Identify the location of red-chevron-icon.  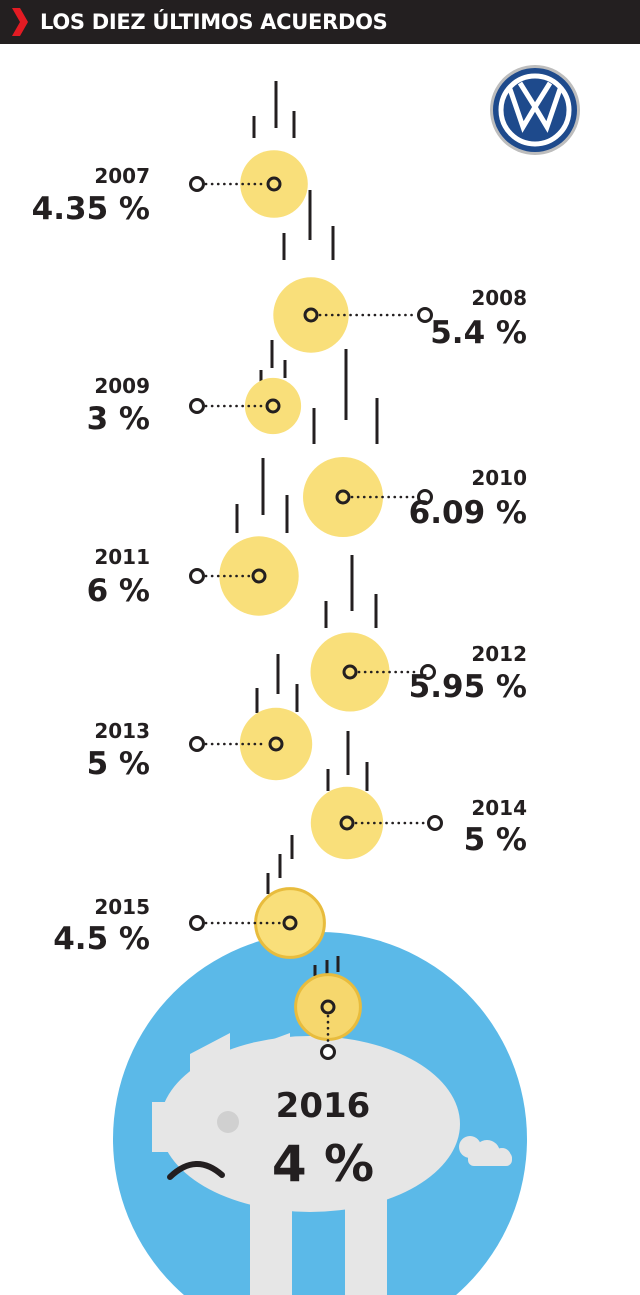
(20, 22).